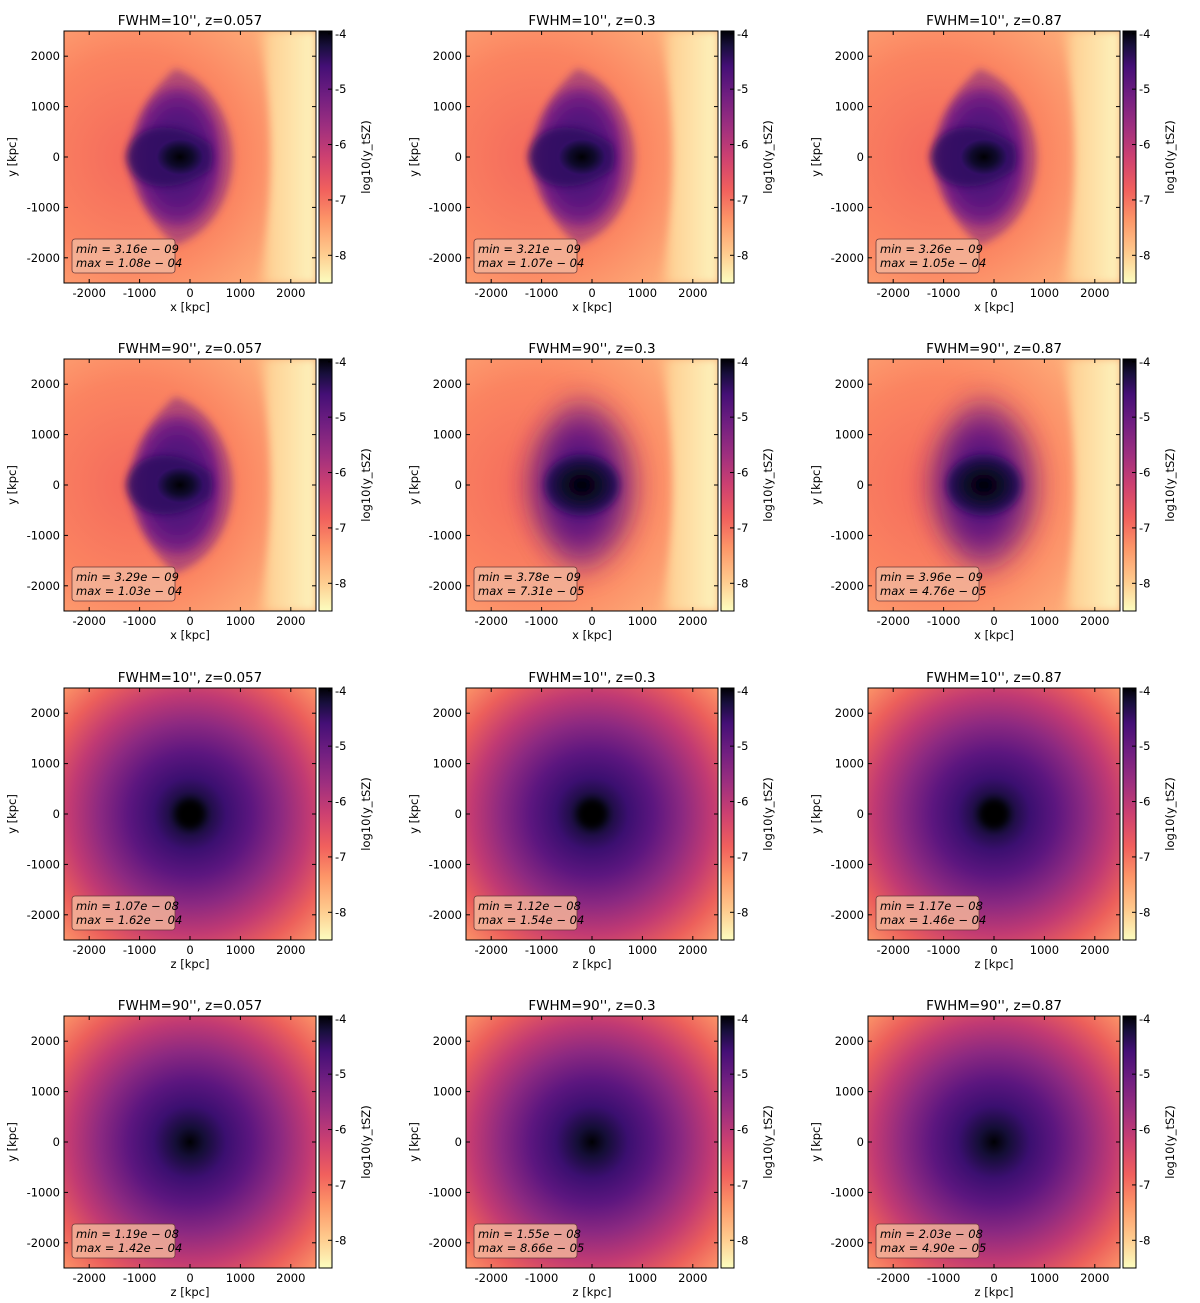 This screenshot has height=1303, width=1200. Describe the element at coordinates (591, 349) in the screenshot. I see `panel-title: FWHM=90'', z=0.3` at that location.